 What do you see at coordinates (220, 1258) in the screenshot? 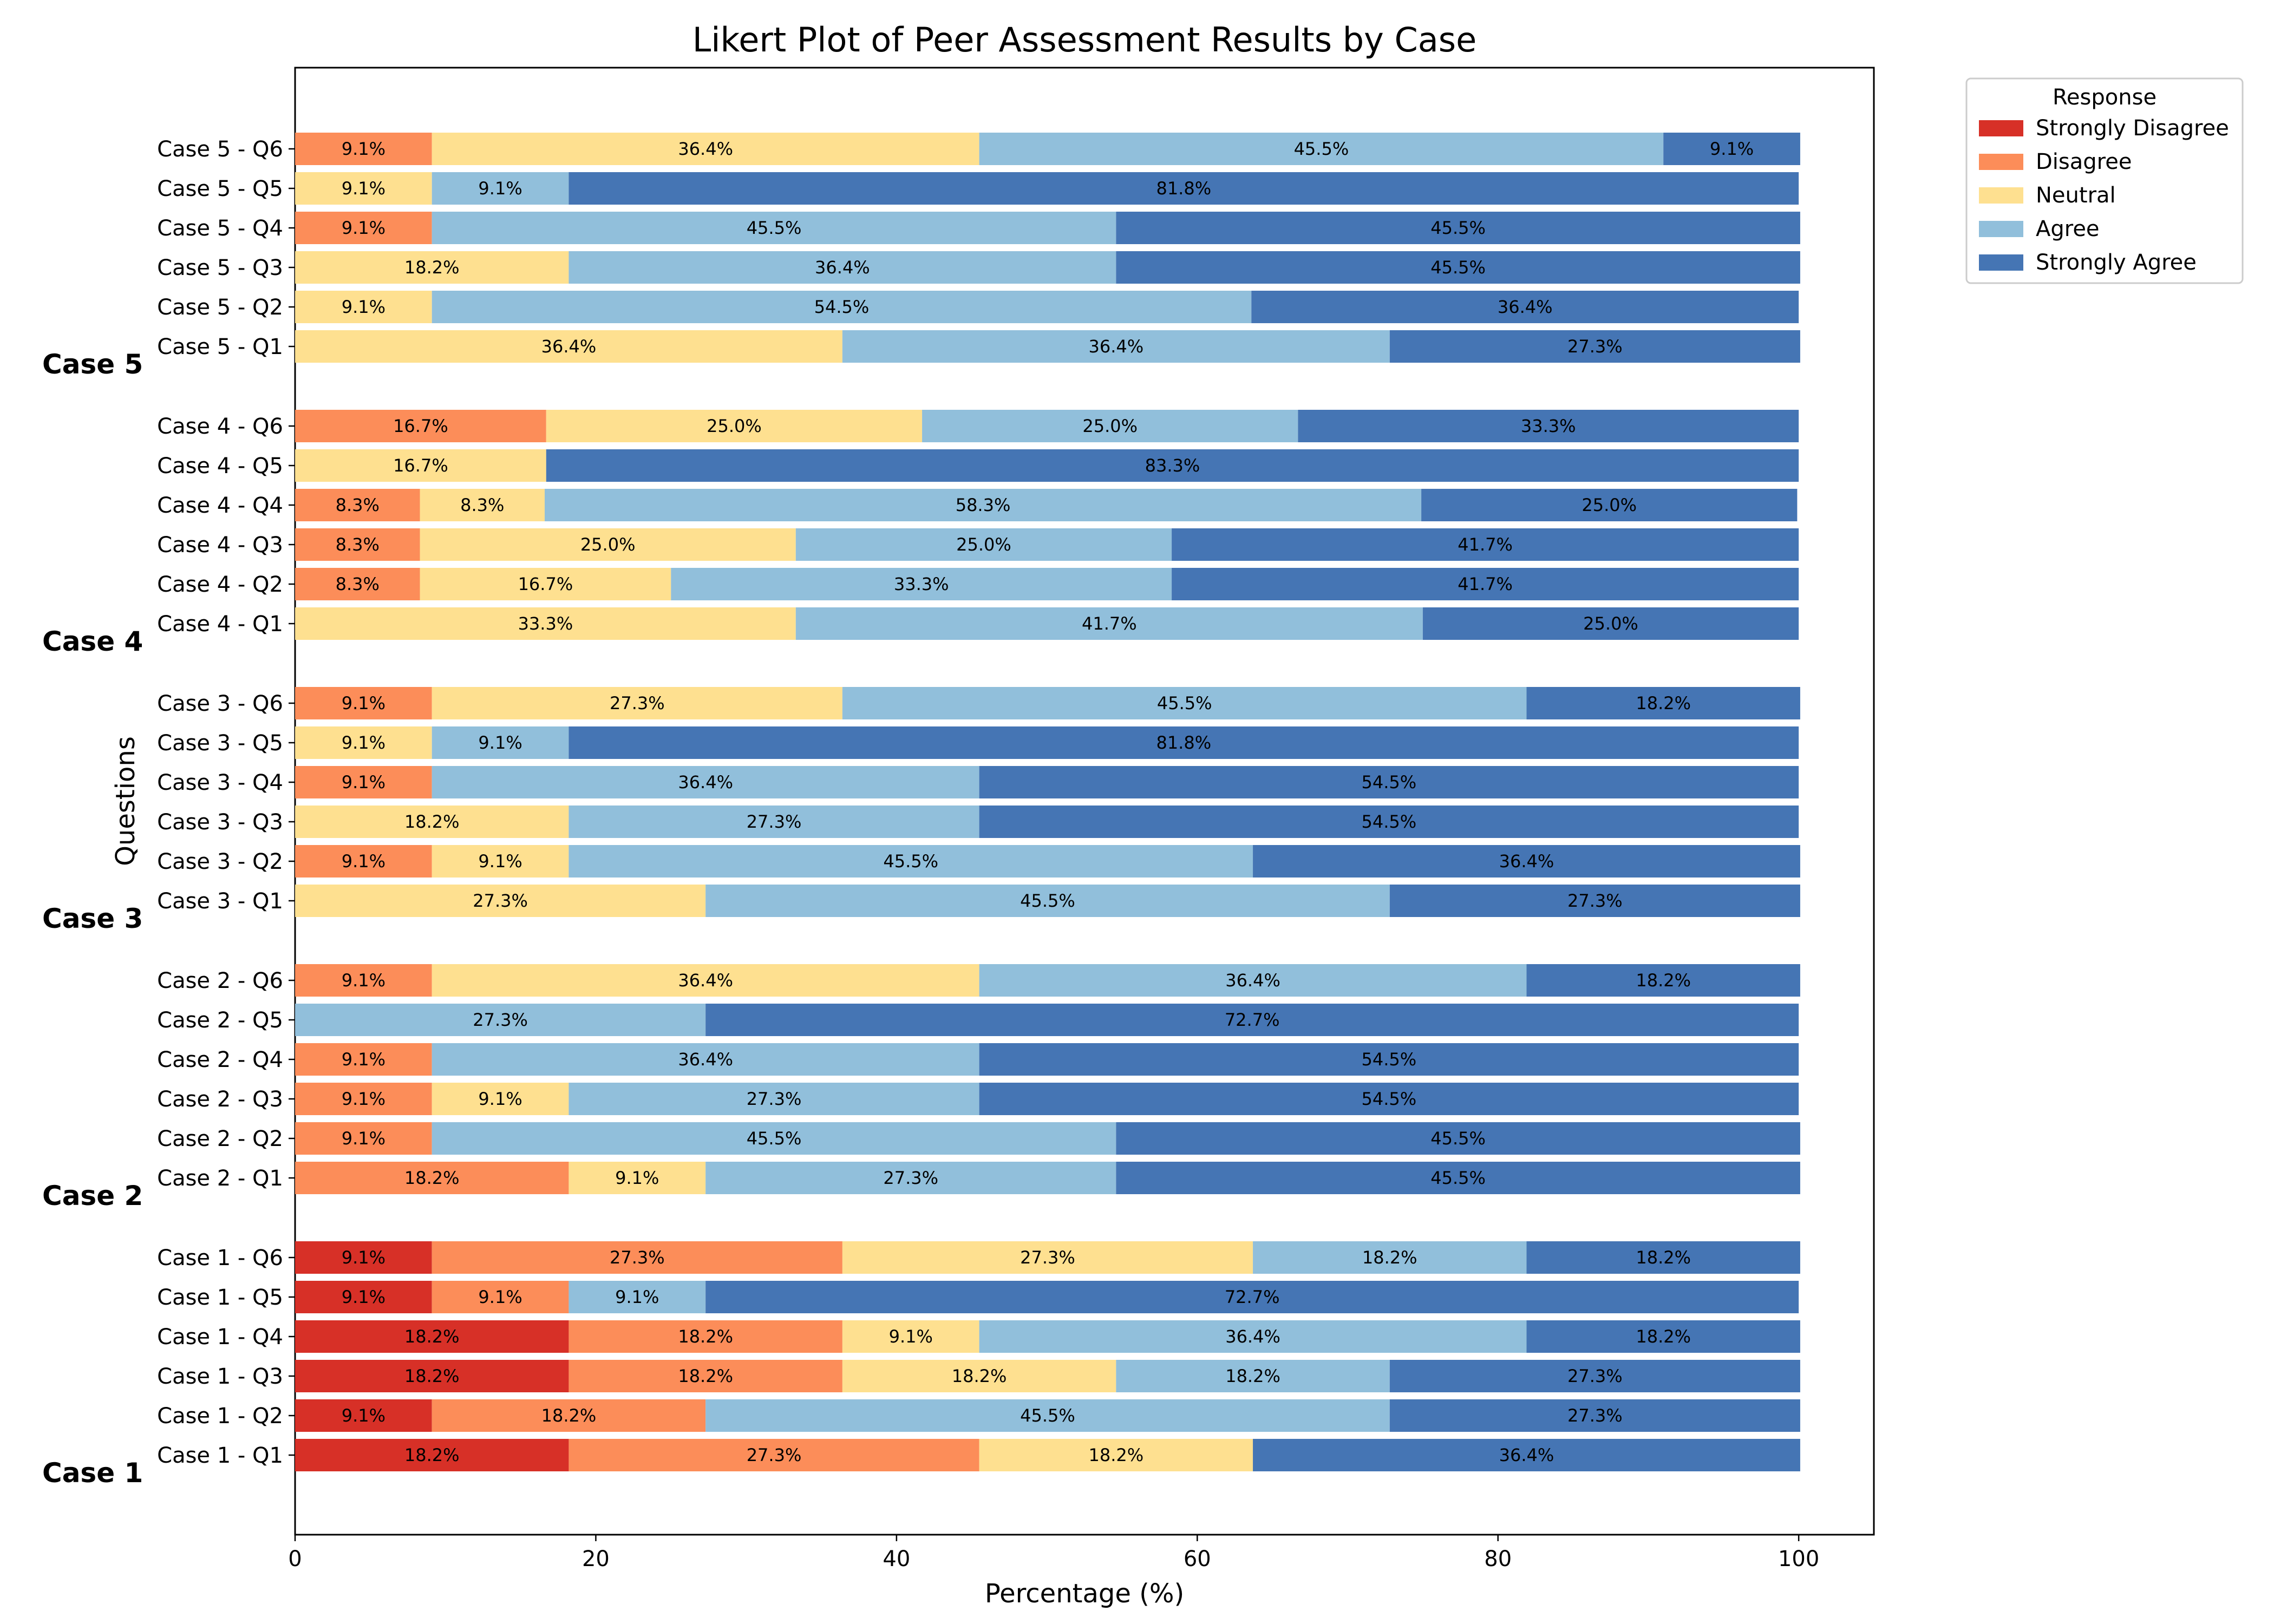
I see `y-tick-label: Case 1 - Q6` at bounding box center [220, 1258].